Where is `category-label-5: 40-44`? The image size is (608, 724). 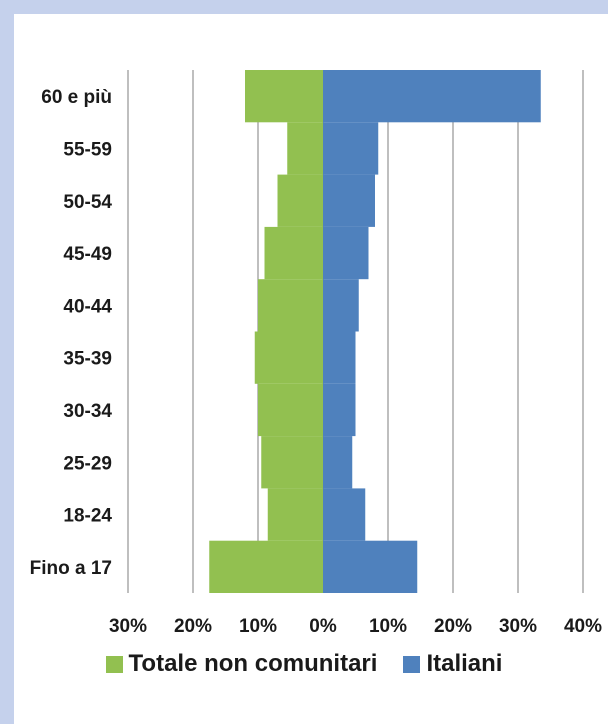 category-label-5: 40-44 is located at coordinates (87, 306).